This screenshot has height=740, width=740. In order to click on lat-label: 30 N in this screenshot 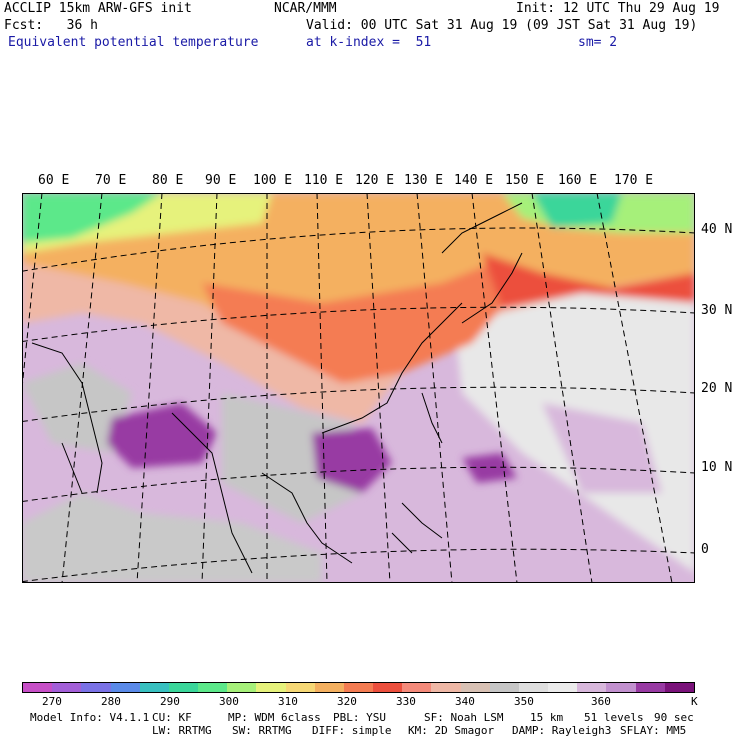, I will do `click(717, 310)`.